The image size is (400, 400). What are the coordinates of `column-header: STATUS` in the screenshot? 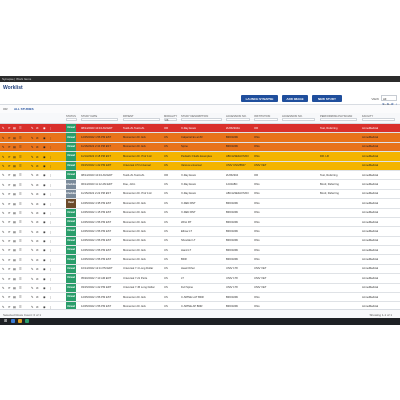 It's located at (71, 116).